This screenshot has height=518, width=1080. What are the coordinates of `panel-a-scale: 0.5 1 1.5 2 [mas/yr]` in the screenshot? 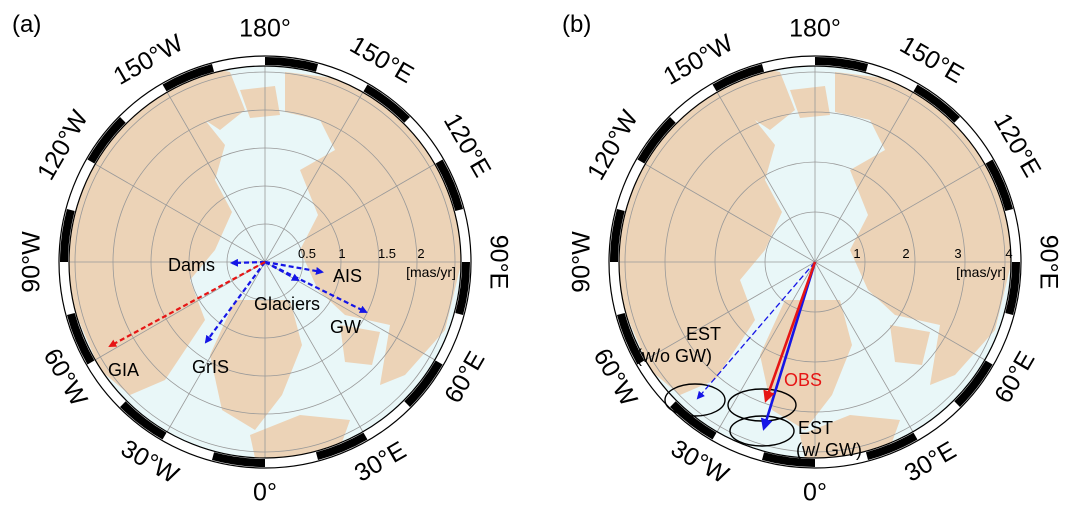 It's located at (377, 263).